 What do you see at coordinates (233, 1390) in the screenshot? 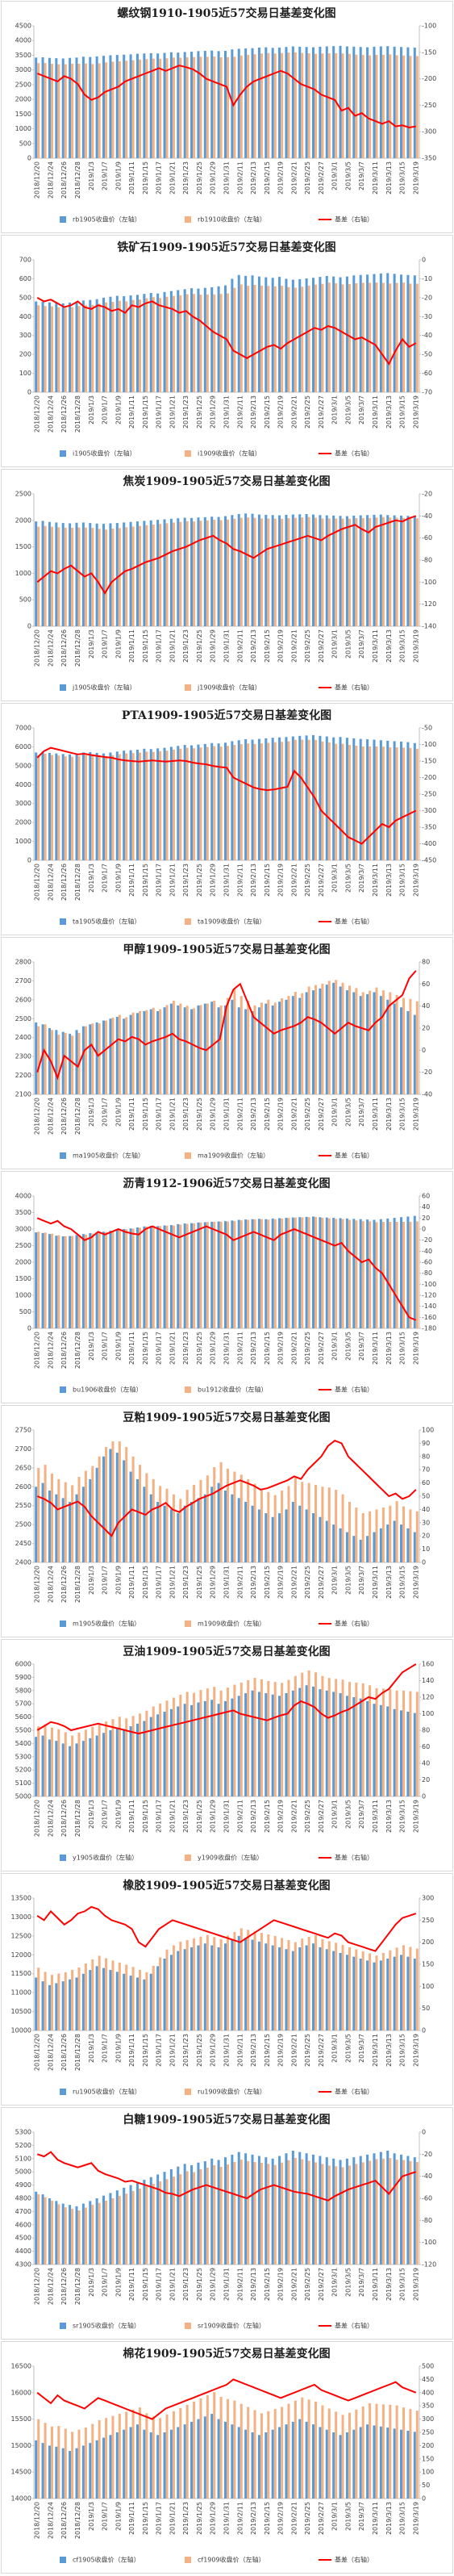
I see `legend-label: bu1912收盘价（左轴）` at bounding box center [233, 1390].